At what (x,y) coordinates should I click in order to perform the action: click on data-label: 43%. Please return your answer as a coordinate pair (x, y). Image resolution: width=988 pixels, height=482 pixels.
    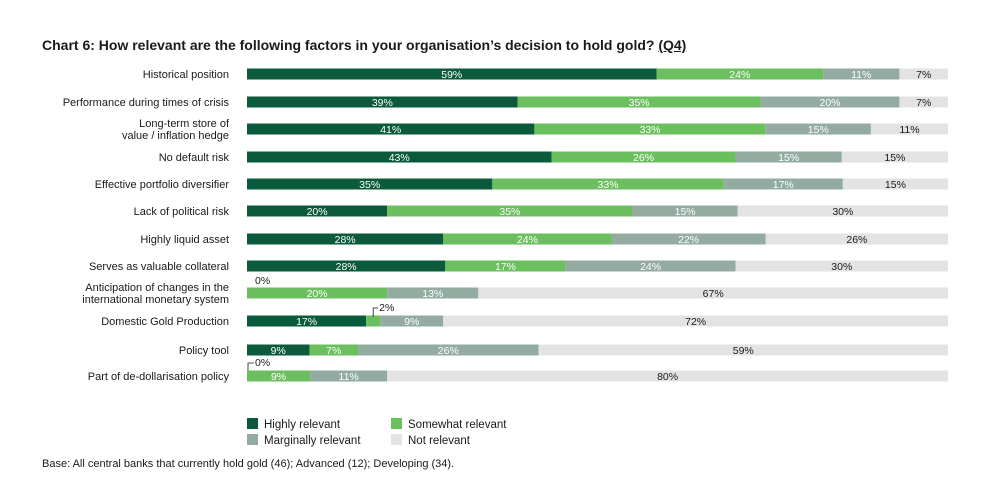
    Looking at the image, I should click on (399, 158).